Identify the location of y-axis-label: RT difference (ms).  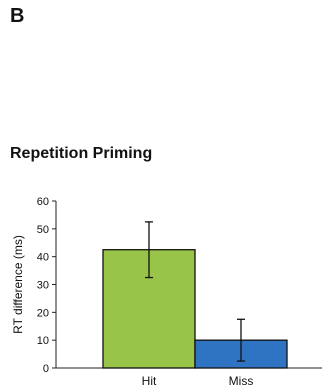
(18, 284).